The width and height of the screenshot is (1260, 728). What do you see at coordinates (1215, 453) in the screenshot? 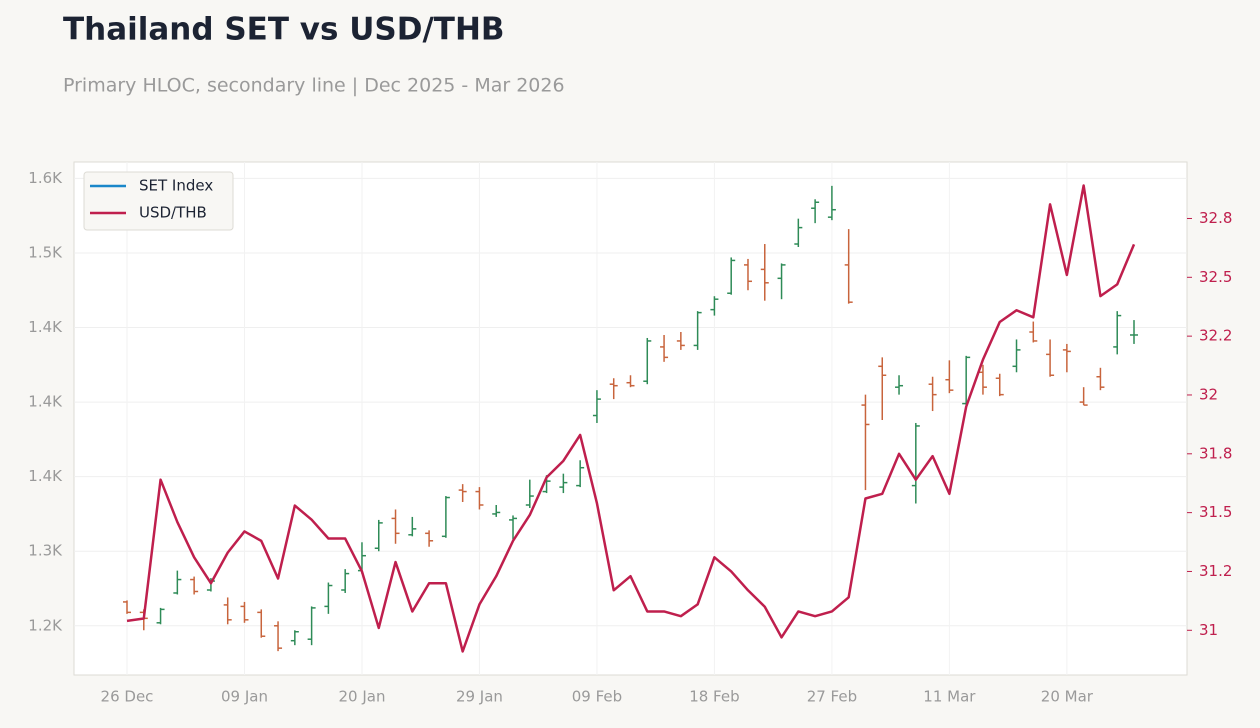
I see `y2-tick-label: 31.8` at bounding box center [1215, 453].